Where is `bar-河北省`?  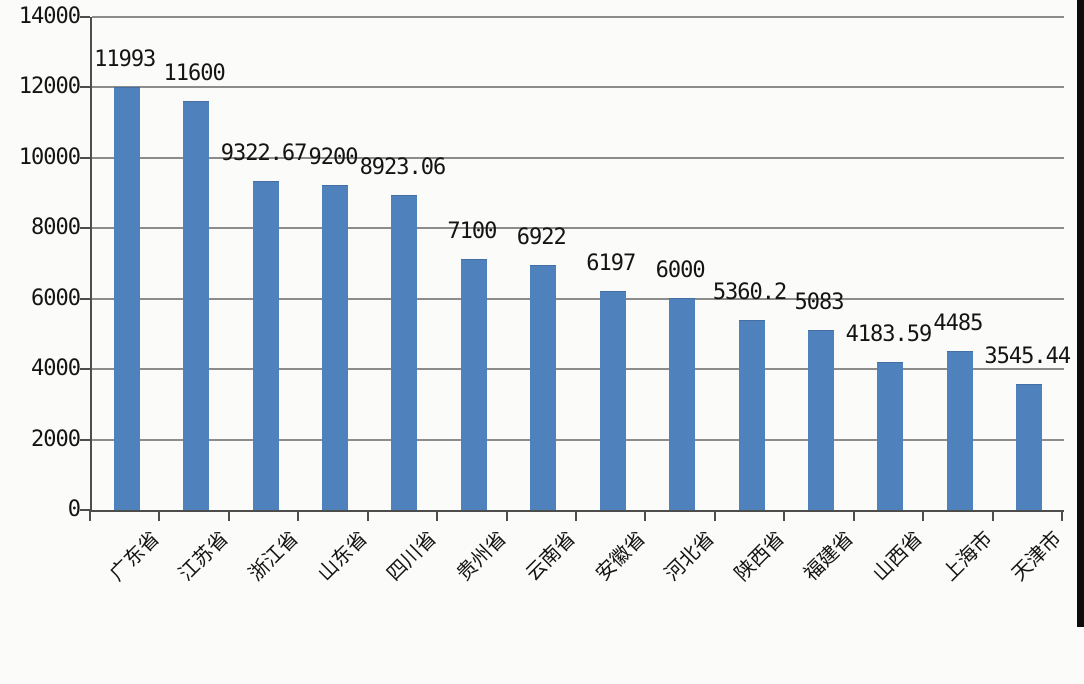
bar-河北省 is located at coordinates (682, 403).